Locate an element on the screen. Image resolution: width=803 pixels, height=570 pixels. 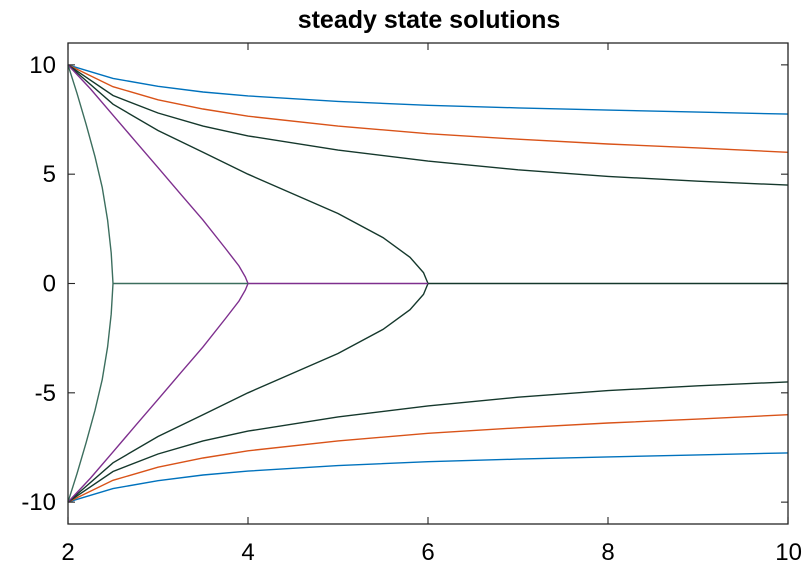
y-tick-label: -5 is located at coordinates (45, 393).